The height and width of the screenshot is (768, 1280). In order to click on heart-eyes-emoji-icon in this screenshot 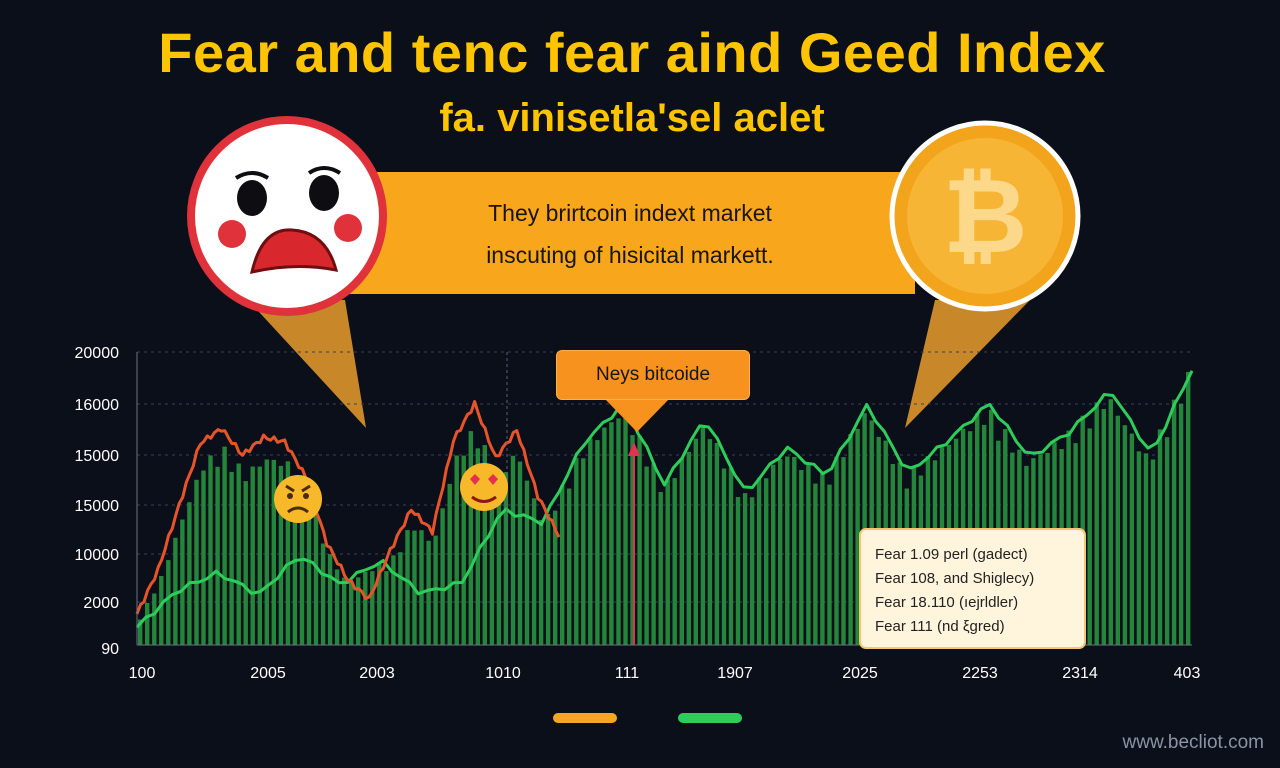, I will do `click(484, 487)`.